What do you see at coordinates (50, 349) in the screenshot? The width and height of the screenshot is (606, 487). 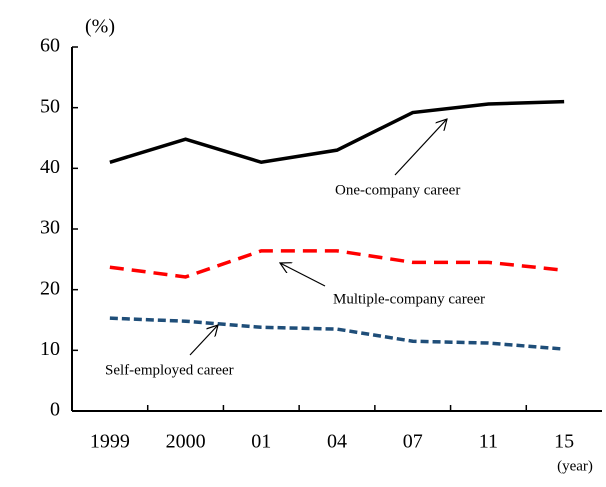 I see `y-tick-label: 10` at bounding box center [50, 349].